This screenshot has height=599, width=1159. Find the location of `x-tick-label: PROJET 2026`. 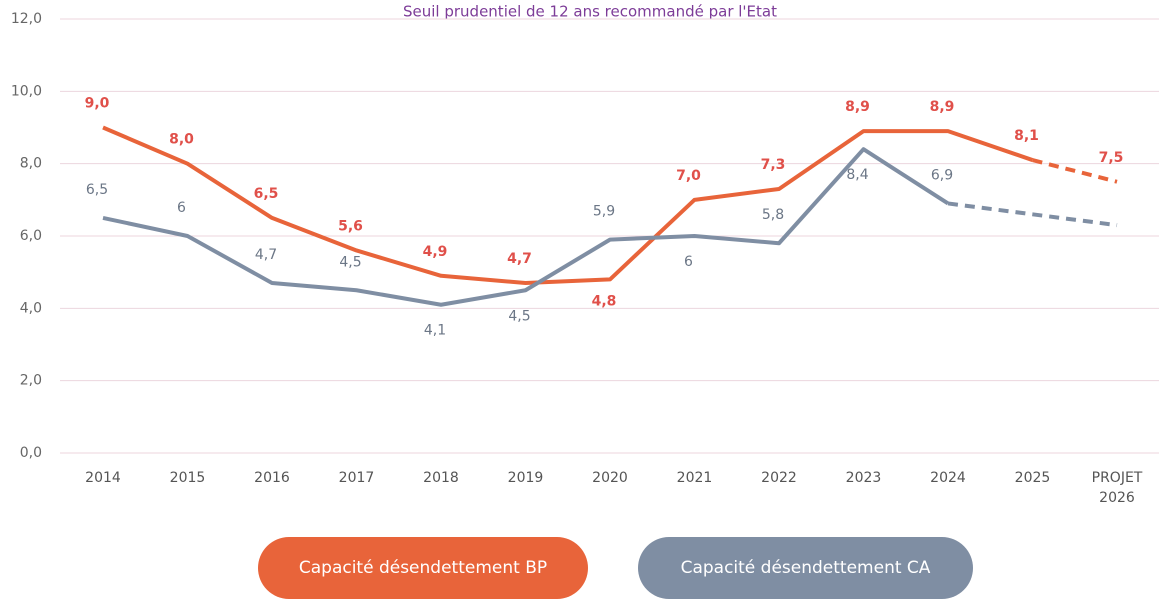

x-tick-label: PROJET 2026 is located at coordinates (1117, 488).